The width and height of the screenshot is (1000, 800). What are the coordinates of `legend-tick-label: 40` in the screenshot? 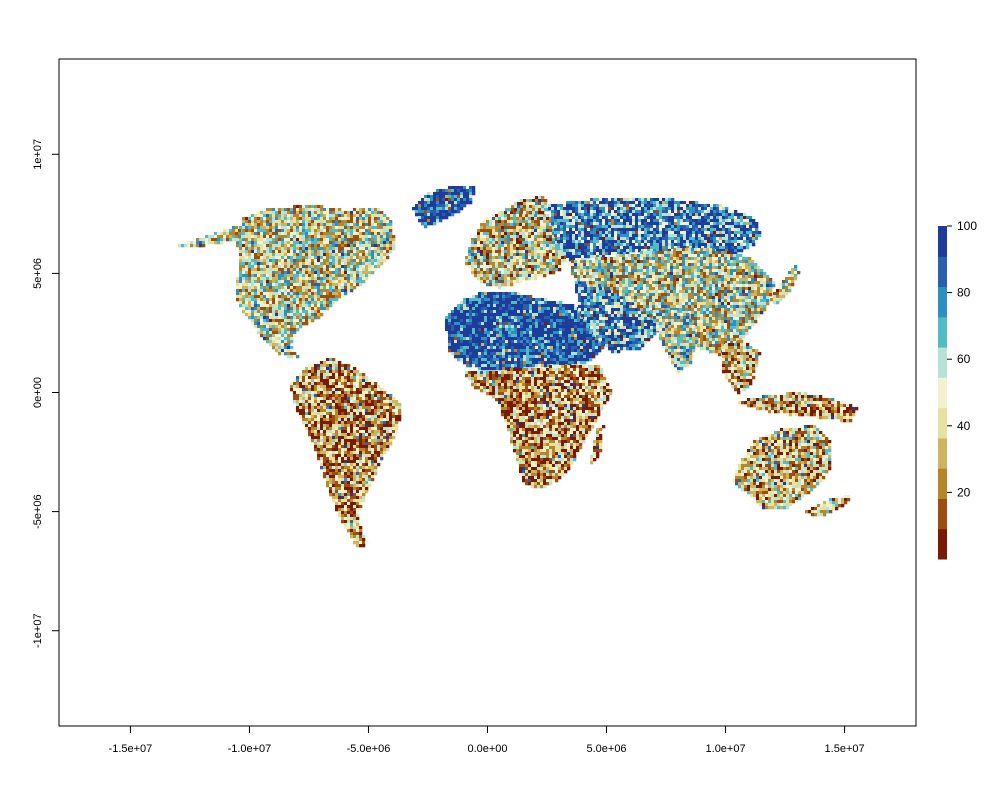 It's located at (964, 426).